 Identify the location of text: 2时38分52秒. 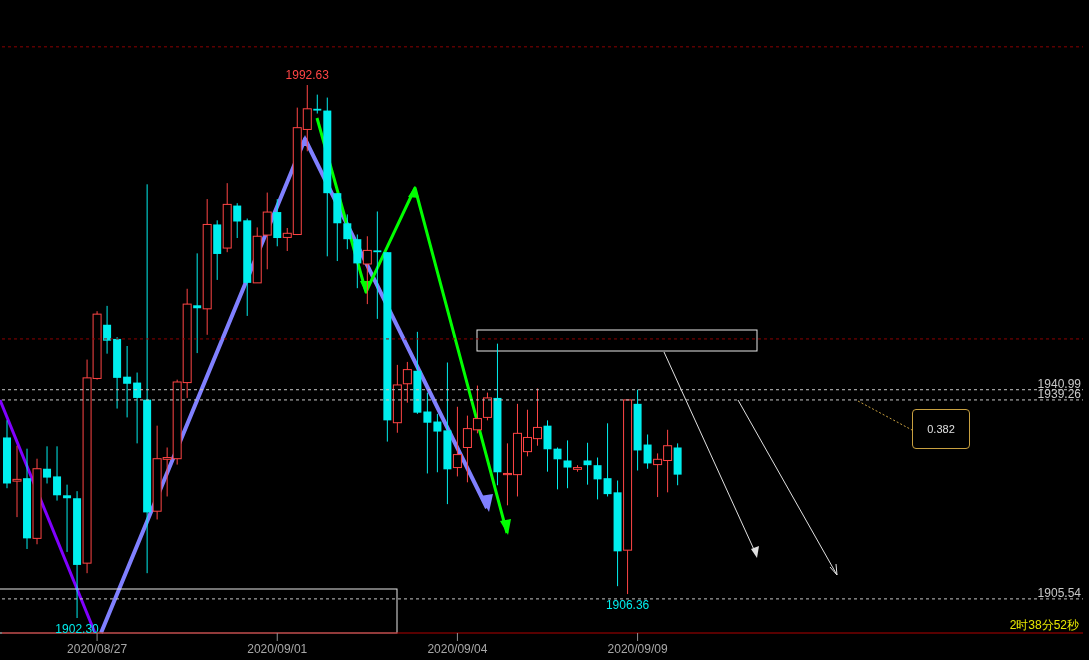
(1044, 625).